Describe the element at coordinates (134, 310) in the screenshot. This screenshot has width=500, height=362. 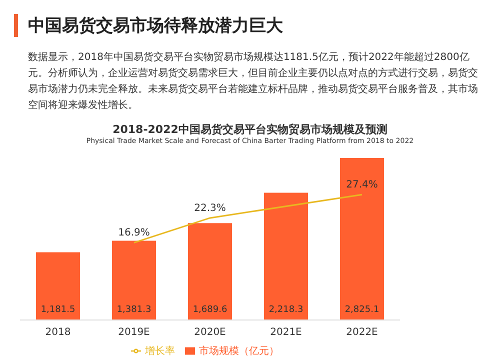
I see `data-label: 1,381.3` at that location.